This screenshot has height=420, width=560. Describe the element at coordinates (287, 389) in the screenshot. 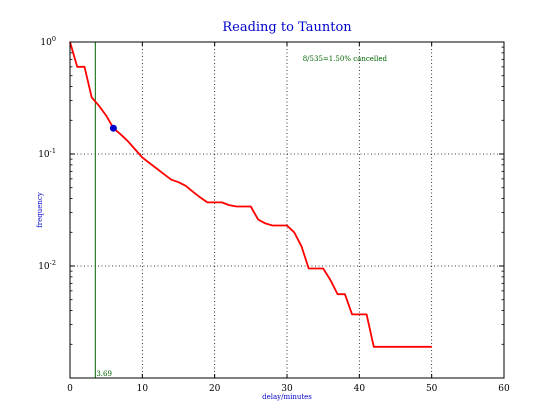

I see `x-tick-label: 30` at that location.